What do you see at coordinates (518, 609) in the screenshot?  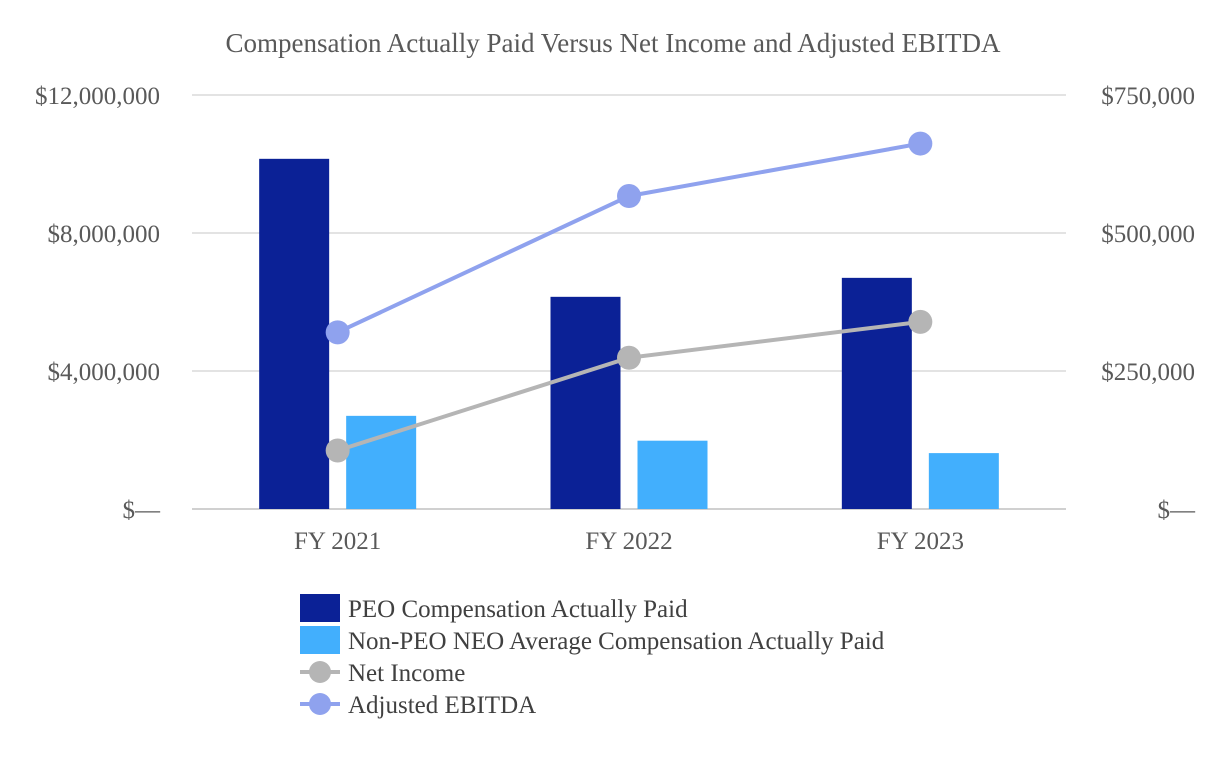 I see `legend-label: PEO Compensation Actually Paid` at bounding box center [518, 609].